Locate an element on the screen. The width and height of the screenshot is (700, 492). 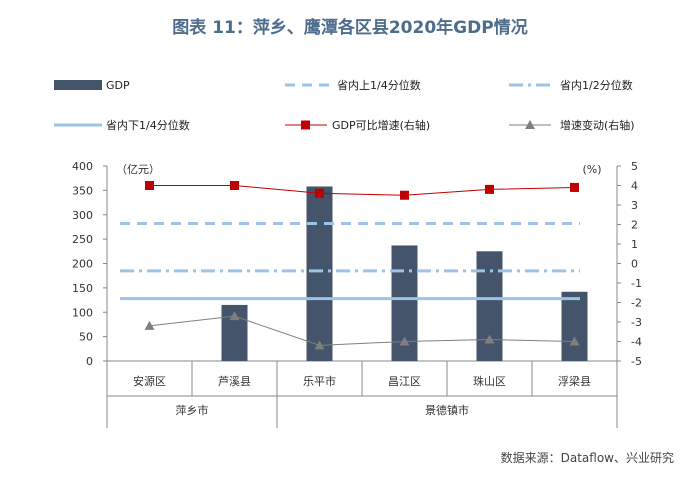
left-tick-label: 400 is located at coordinates (82, 166).